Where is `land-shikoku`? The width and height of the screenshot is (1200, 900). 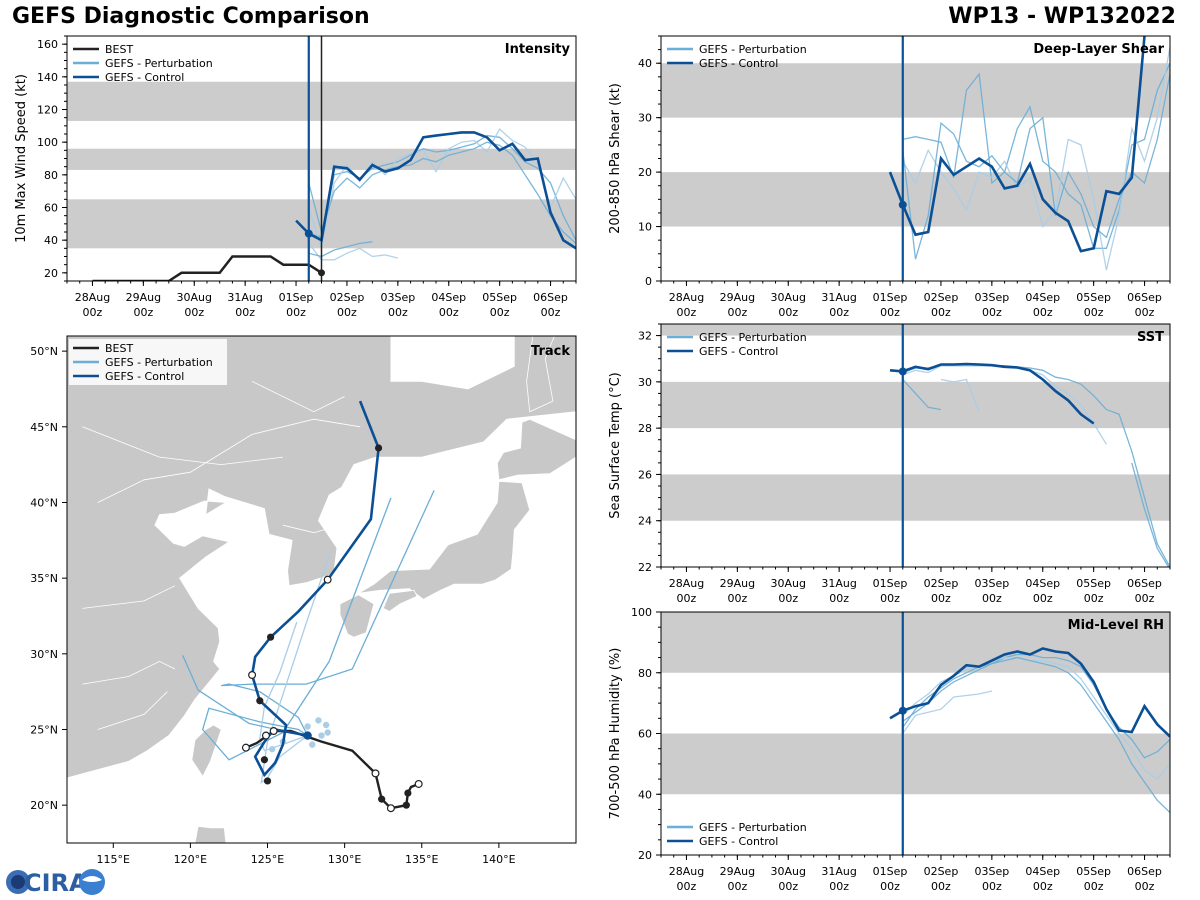
land-shikoku is located at coordinates (400, 600).